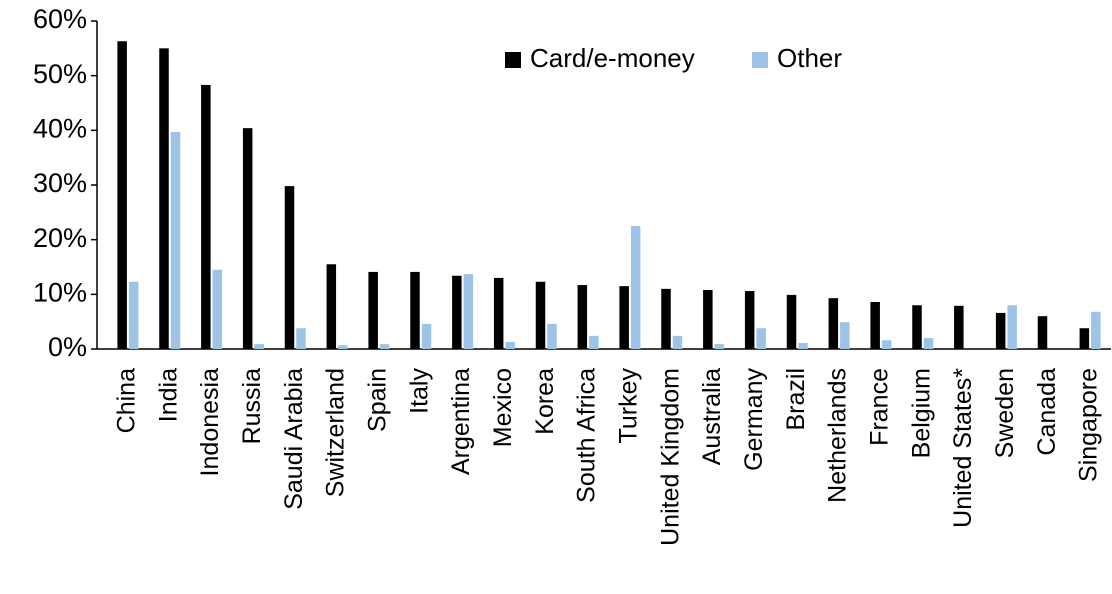  What do you see at coordinates (60, 74) in the screenshot?
I see `y-tick-label: 50%` at bounding box center [60, 74].